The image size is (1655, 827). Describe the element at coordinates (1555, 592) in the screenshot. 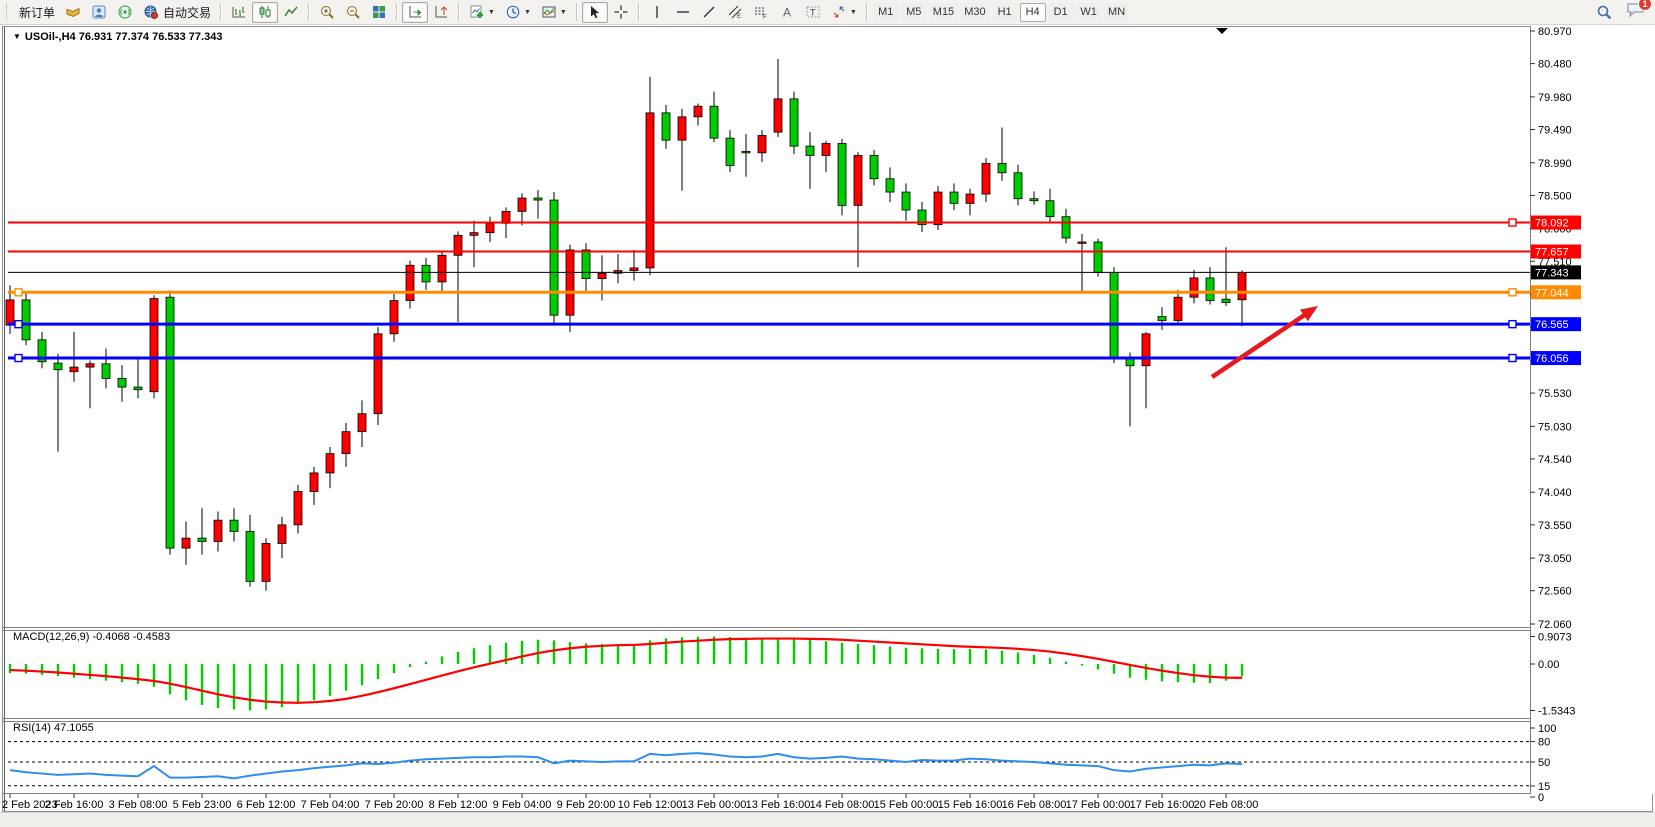

I see `price-tick-label: 72.560` at that location.